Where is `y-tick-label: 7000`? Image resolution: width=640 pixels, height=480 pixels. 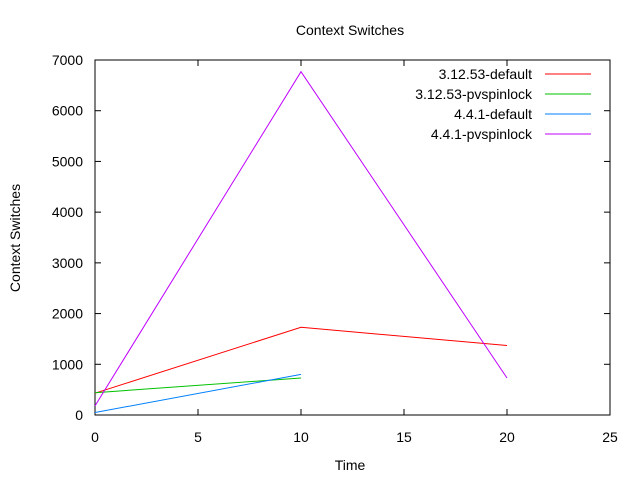 y-tick-label: 7000 is located at coordinates (67, 60).